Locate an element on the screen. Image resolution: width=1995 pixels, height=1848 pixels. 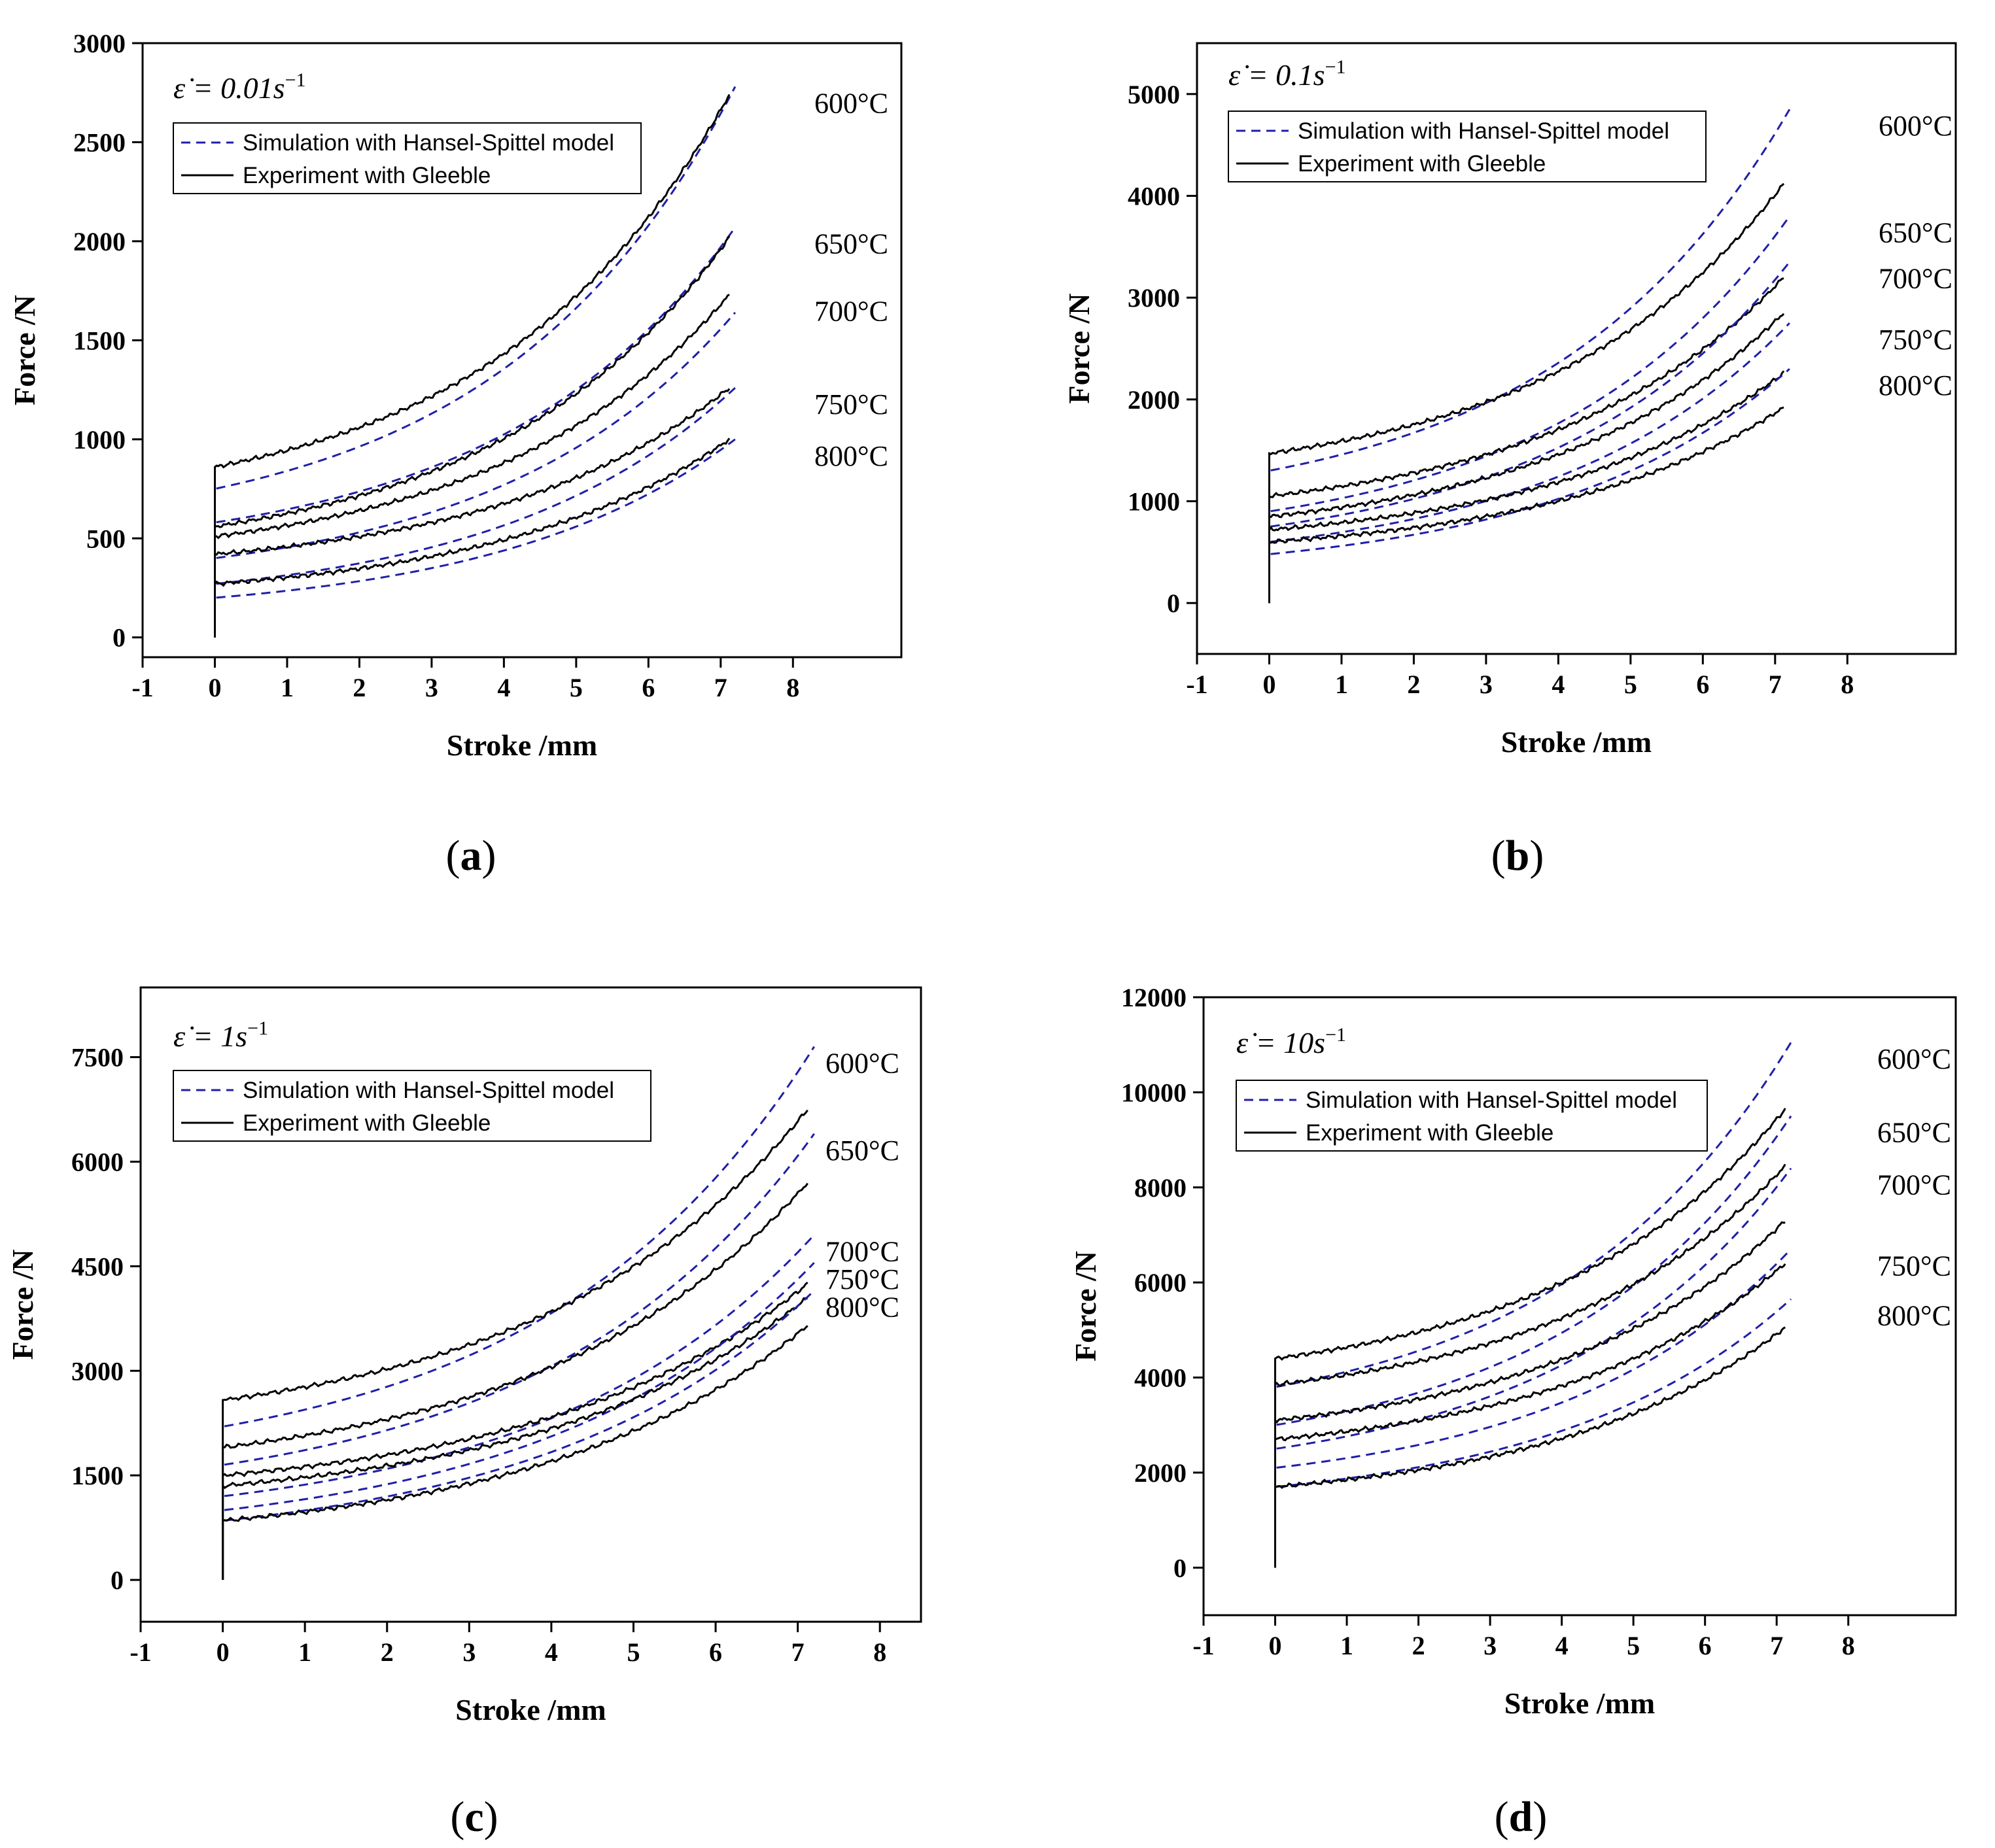
y-tick-label: 7500 is located at coordinates (97, 1057).